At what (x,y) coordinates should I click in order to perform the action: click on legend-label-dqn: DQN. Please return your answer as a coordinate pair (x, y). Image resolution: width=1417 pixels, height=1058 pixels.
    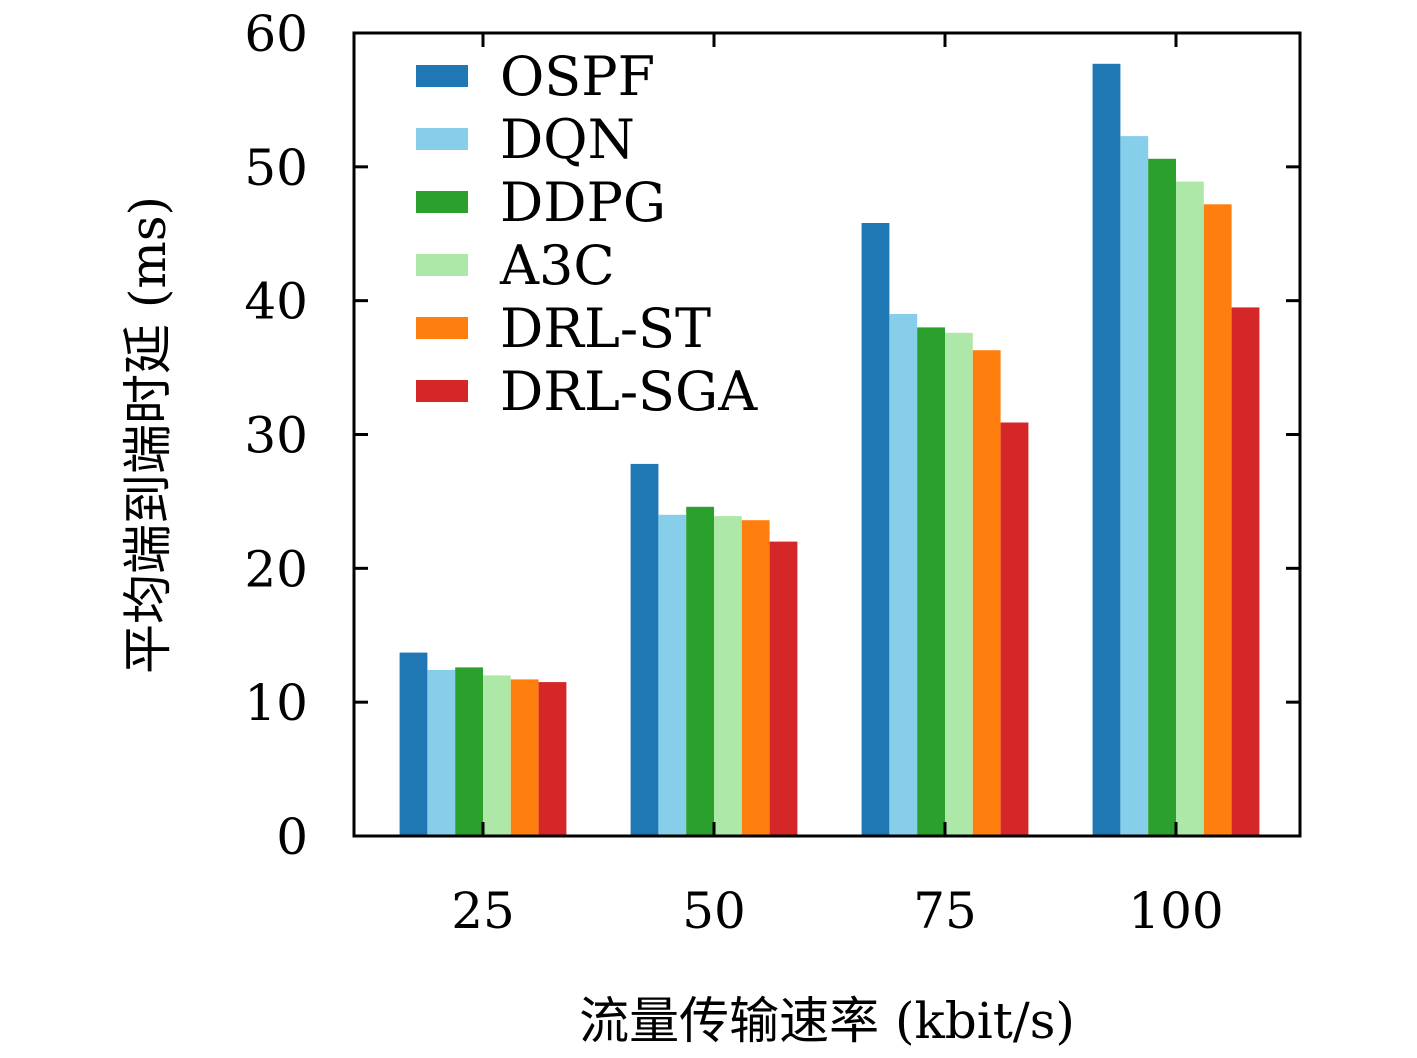
    Looking at the image, I should click on (567, 139).